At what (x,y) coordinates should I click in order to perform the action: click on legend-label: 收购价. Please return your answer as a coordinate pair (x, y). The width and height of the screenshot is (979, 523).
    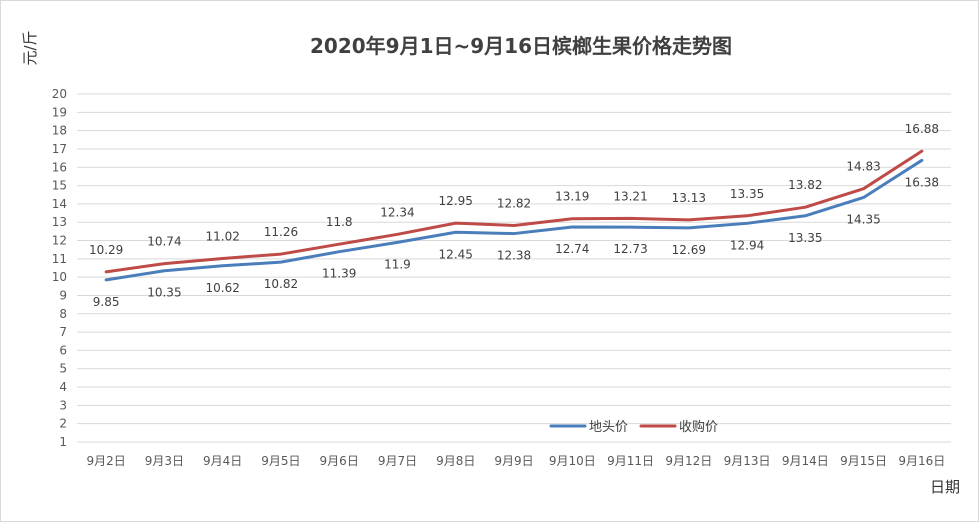
    Looking at the image, I should click on (698, 427).